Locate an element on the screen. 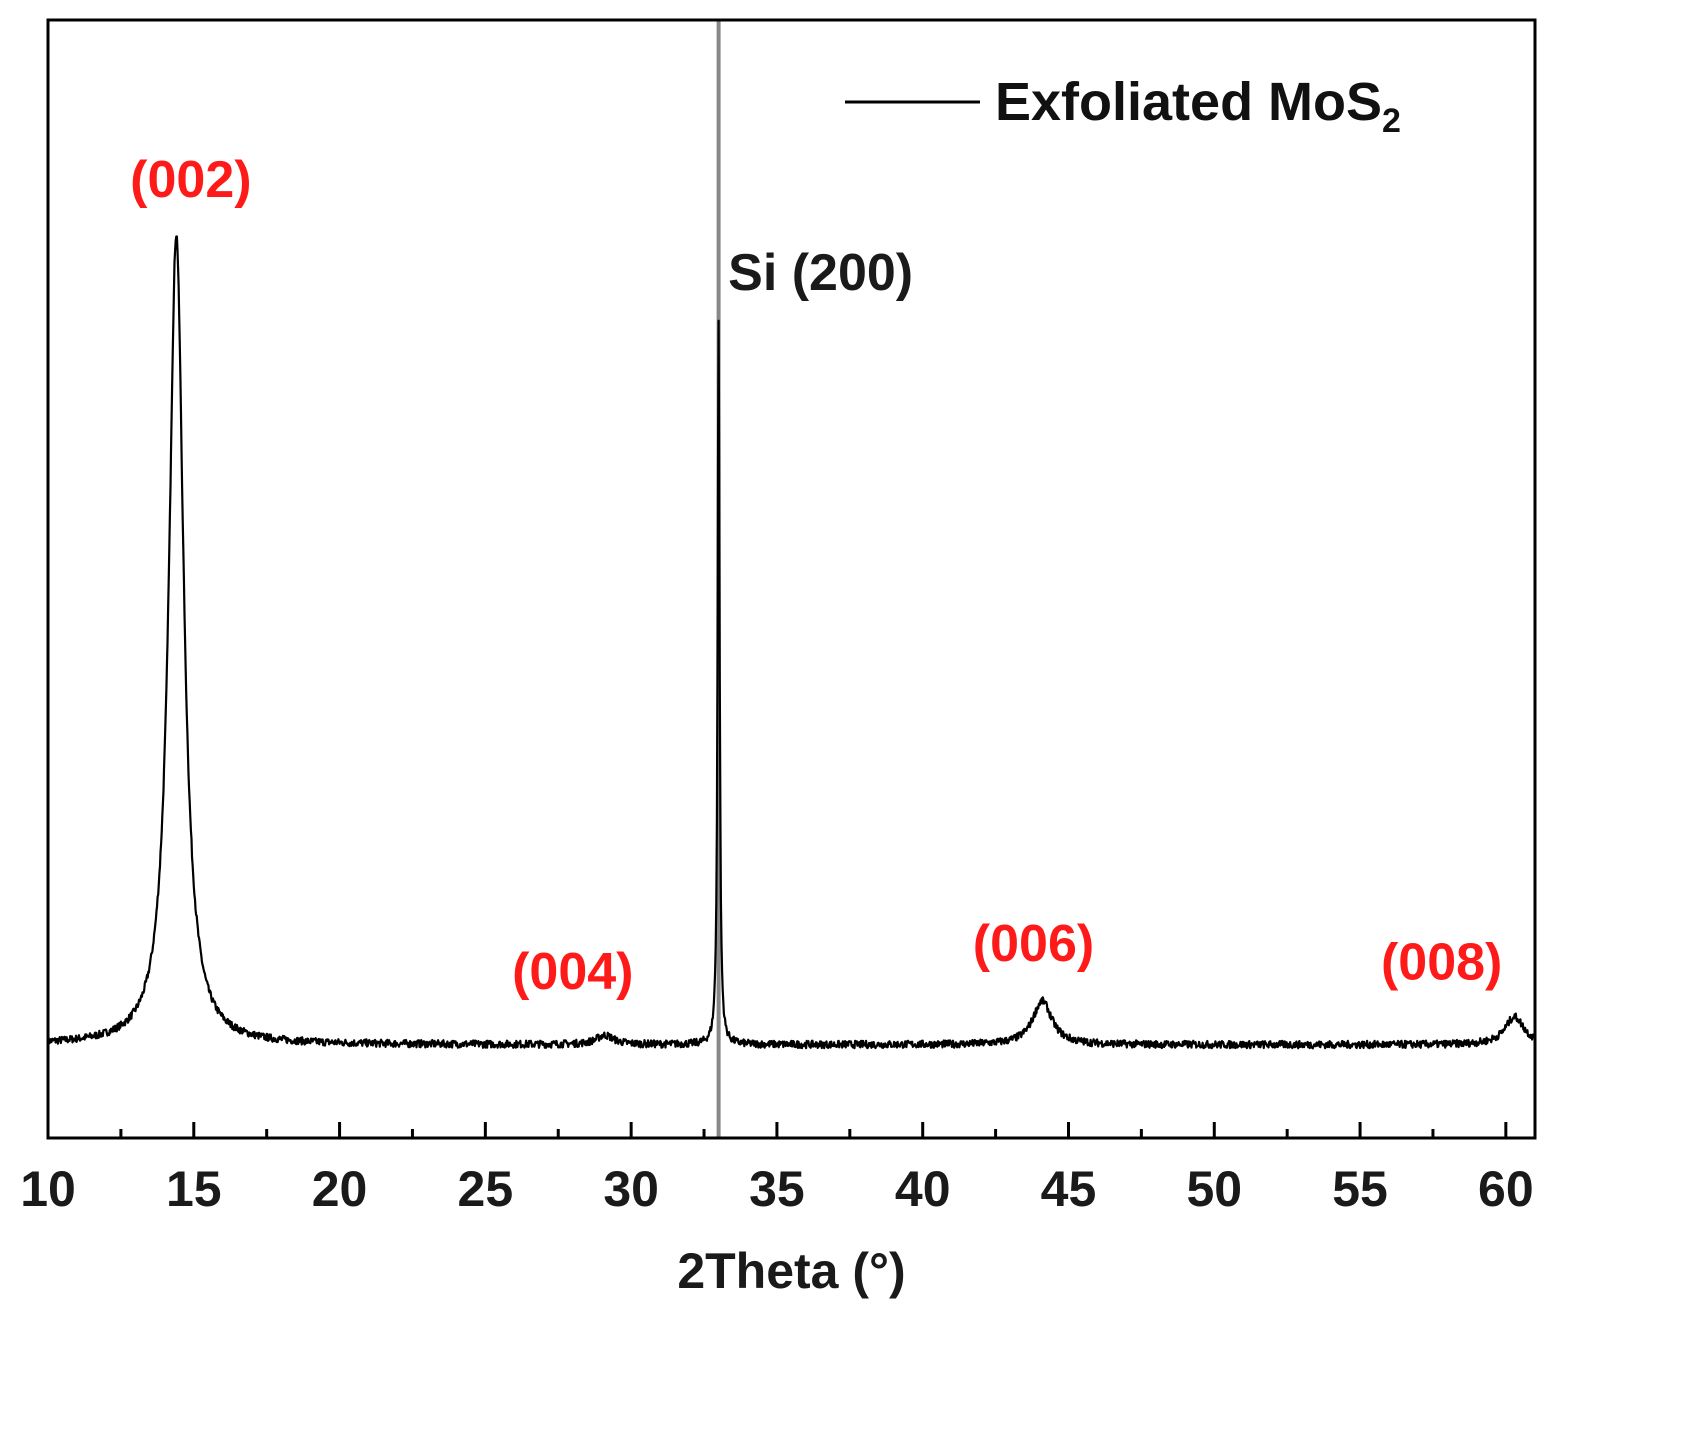 This screenshot has width=1691, height=1441. x-tick-label: 25 is located at coordinates (486, 1189).